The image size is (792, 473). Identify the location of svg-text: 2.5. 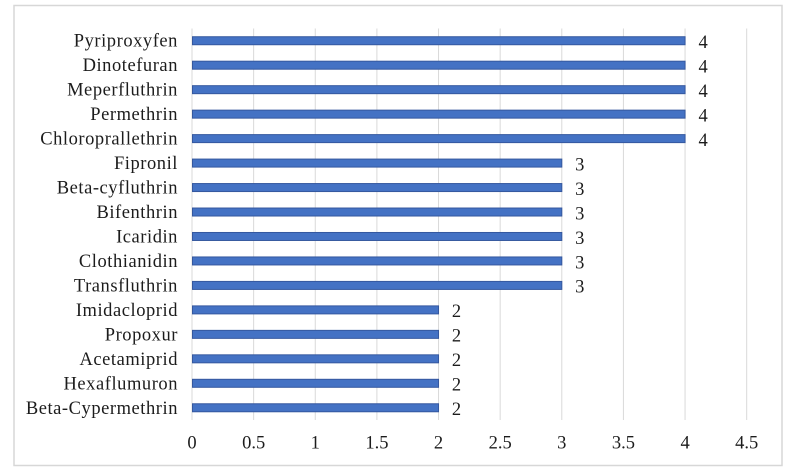
(500, 444).